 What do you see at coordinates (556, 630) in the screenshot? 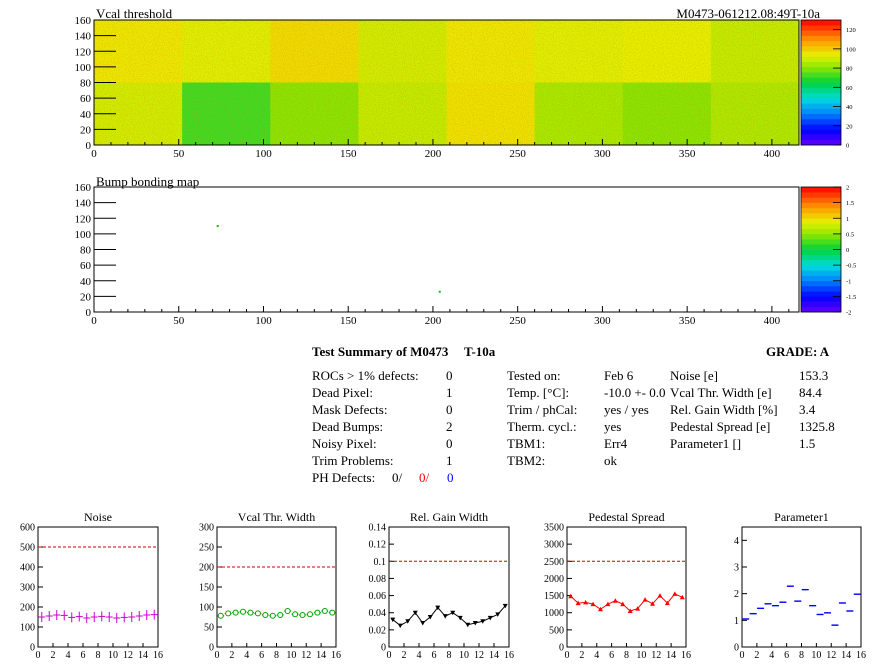
I see `y-tick-label: 500` at bounding box center [556, 630].